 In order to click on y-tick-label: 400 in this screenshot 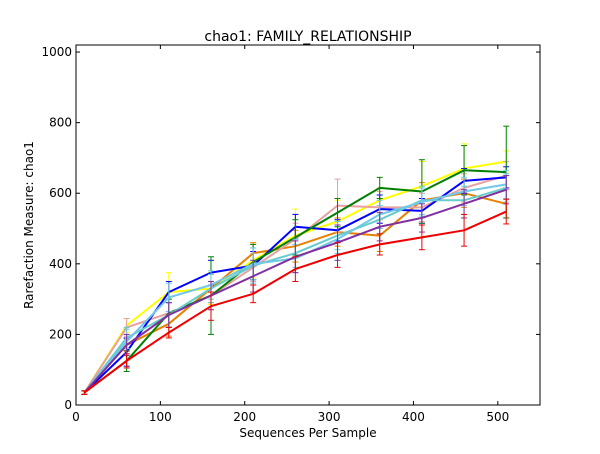, I will do `click(60, 264)`.